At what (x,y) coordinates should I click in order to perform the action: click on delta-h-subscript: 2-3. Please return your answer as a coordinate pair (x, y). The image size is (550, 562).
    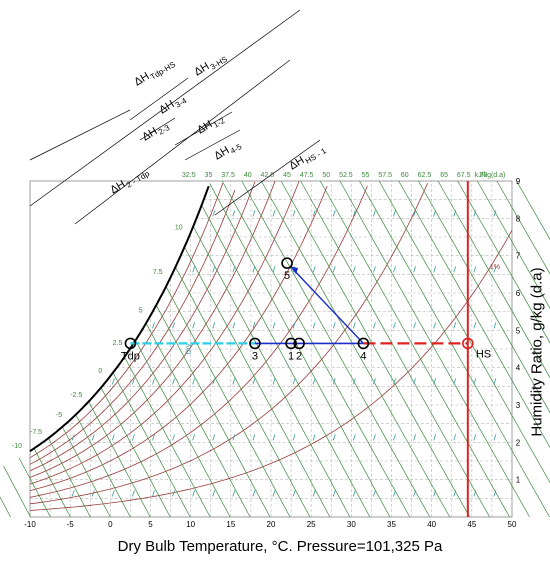
    Looking at the image, I should click on (164, 130).